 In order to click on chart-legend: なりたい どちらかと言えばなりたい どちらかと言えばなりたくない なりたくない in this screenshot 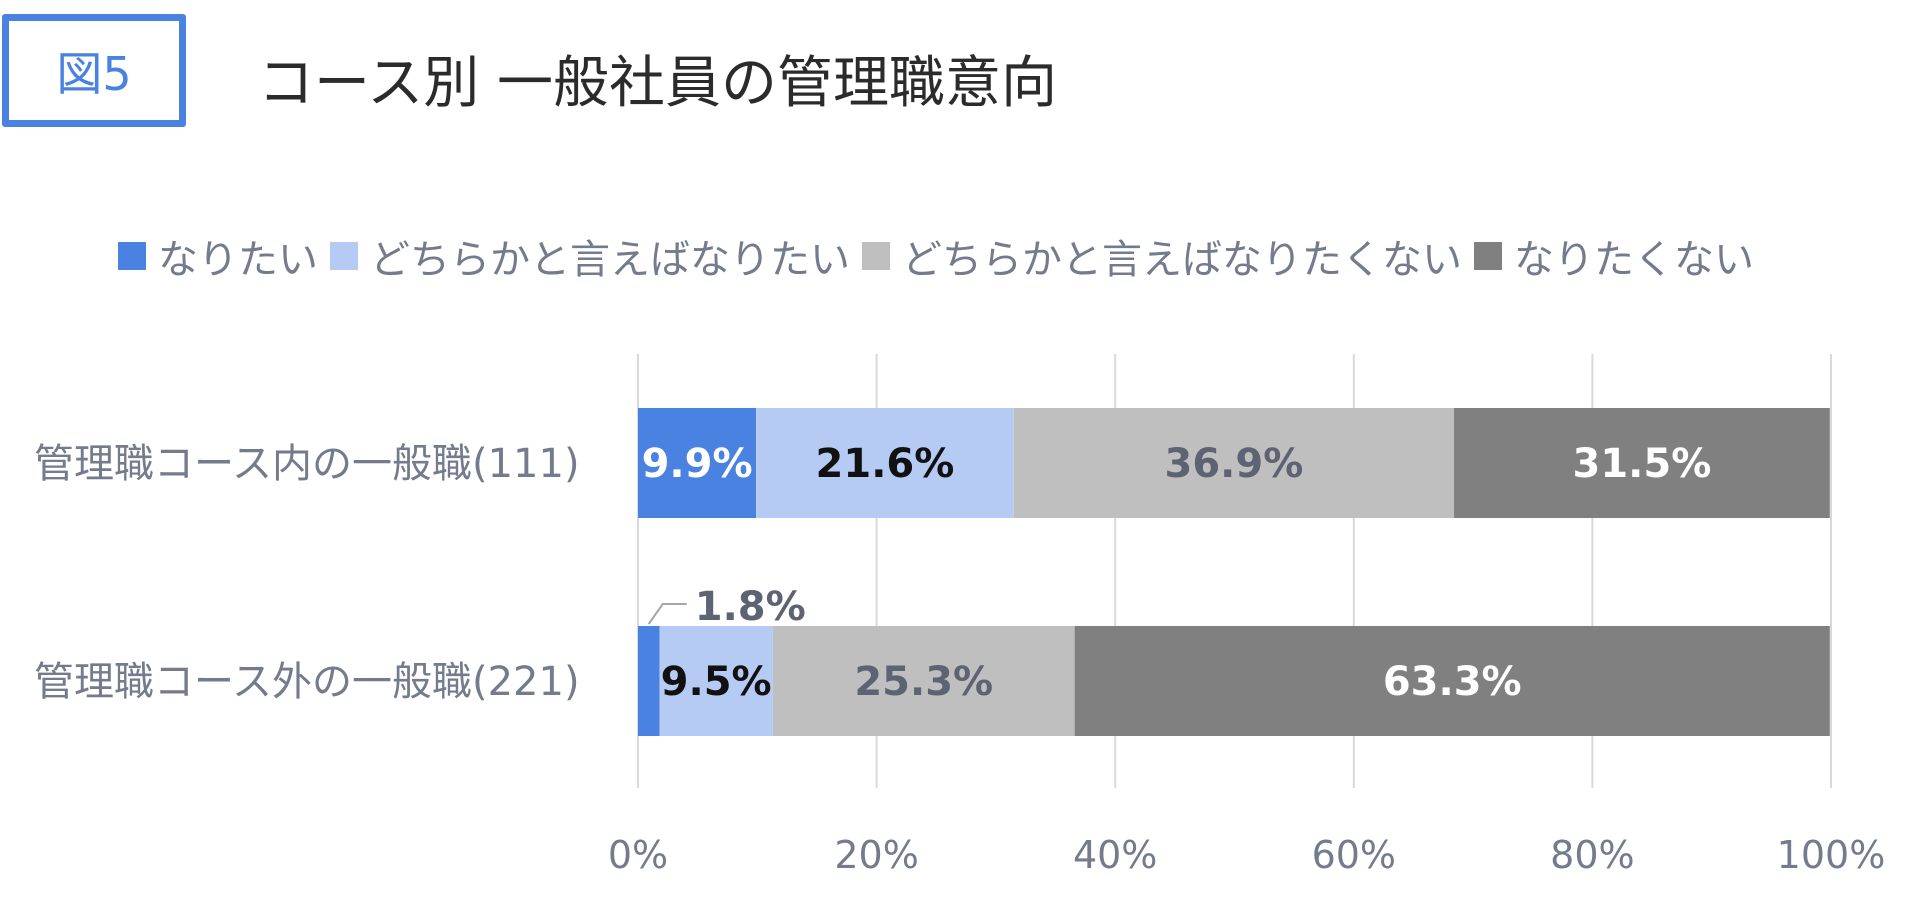, I will do `click(942, 256)`.